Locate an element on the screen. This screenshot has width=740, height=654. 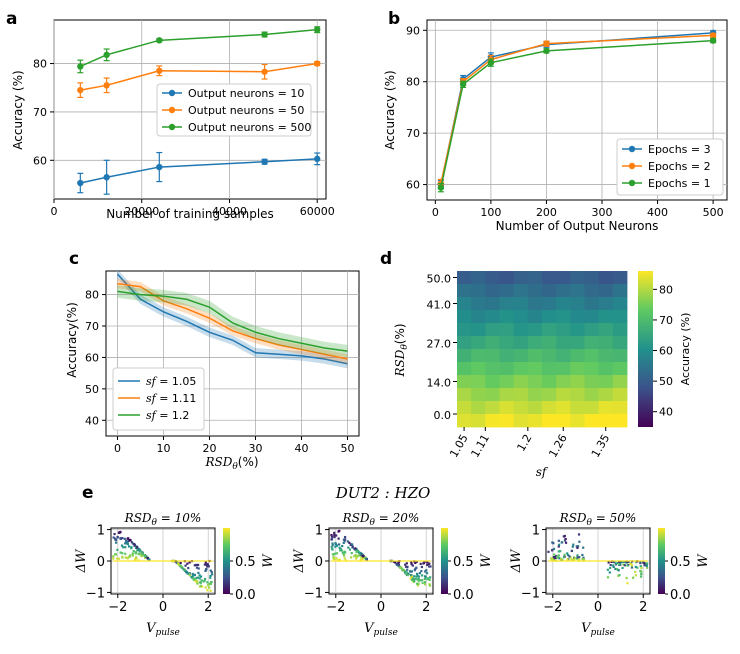
legend-item: sf = 1.2 is located at coordinates (153, 415).